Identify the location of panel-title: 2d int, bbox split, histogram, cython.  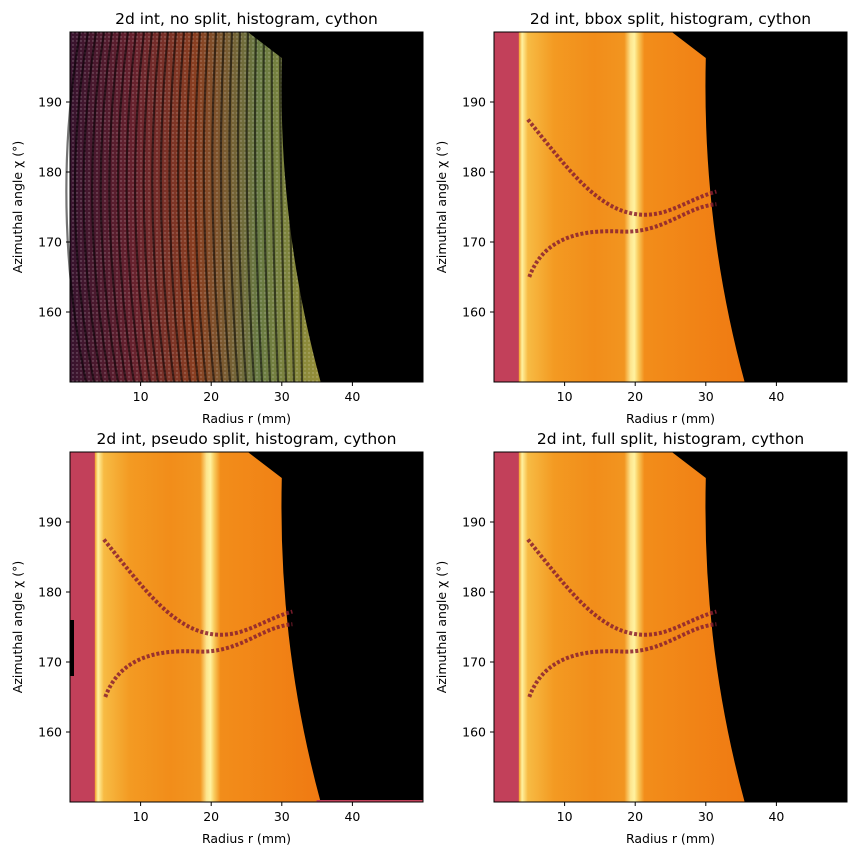
(670, 19).